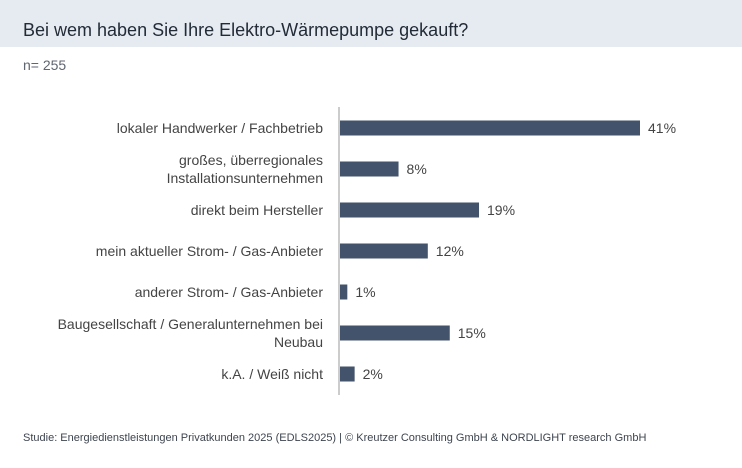 The height and width of the screenshot is (468, 742). What do you see at coordinates (365, 292) in the screenshot?
I see `value-label-5: 1%` at bounding box center [365, 292].